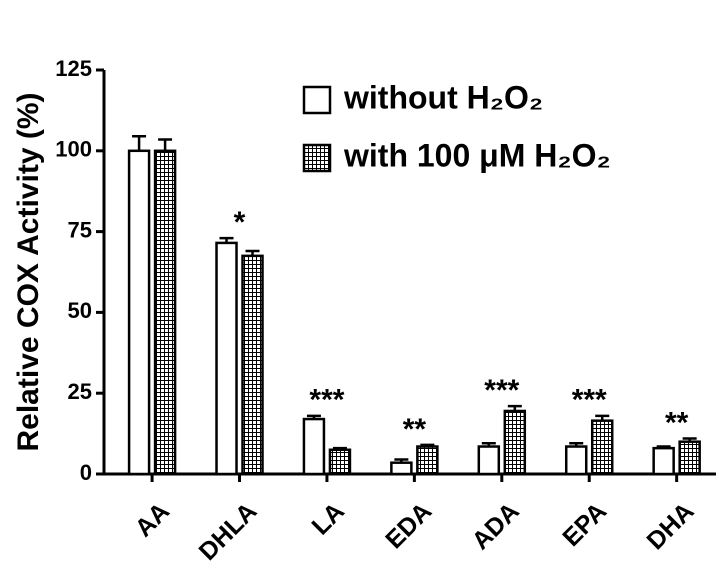  Describe the element at coordinates (408, 525) in the screenshot. I see `x-tick-label: EDA` at that location.